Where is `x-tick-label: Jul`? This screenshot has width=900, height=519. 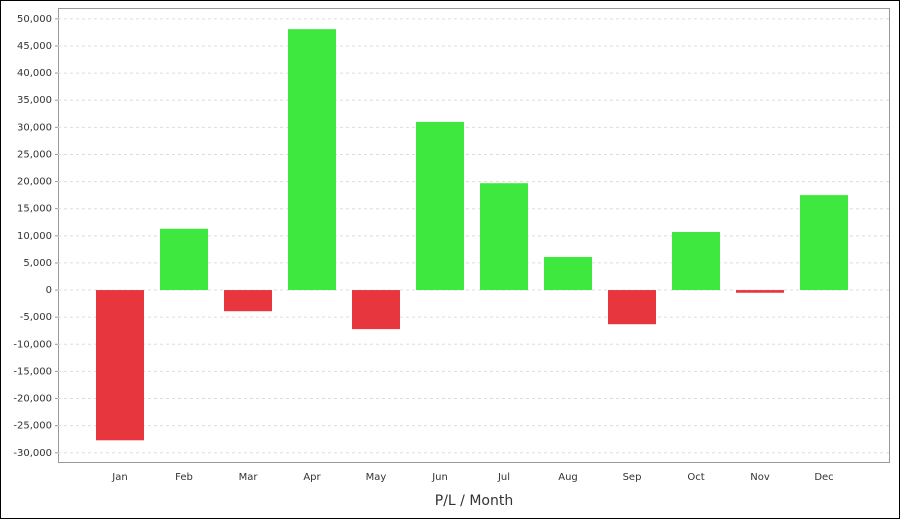
x-tick-label: Jul is located at coordinates (503, 477).